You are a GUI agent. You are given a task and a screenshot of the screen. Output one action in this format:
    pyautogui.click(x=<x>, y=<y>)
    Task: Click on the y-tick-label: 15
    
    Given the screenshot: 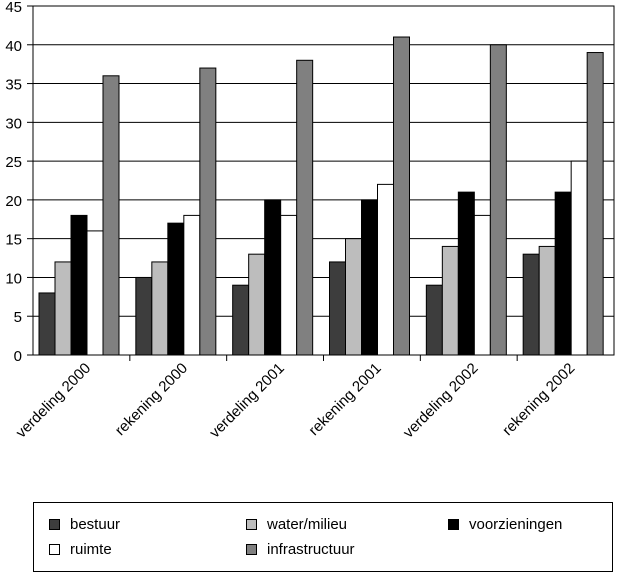 What is the action you would take?
    pyautogui.click(x=13, y=240)
    